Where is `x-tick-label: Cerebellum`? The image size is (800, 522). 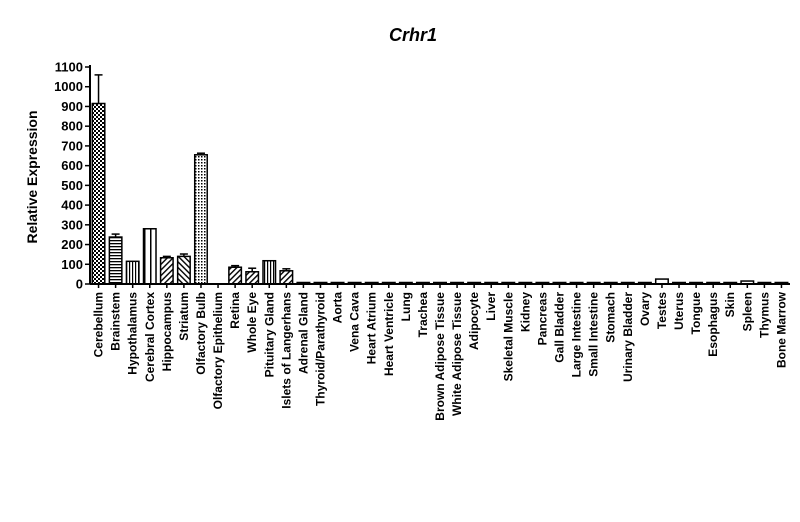
x-tick-label: Cerebellum is located at coordinates (99, 324).